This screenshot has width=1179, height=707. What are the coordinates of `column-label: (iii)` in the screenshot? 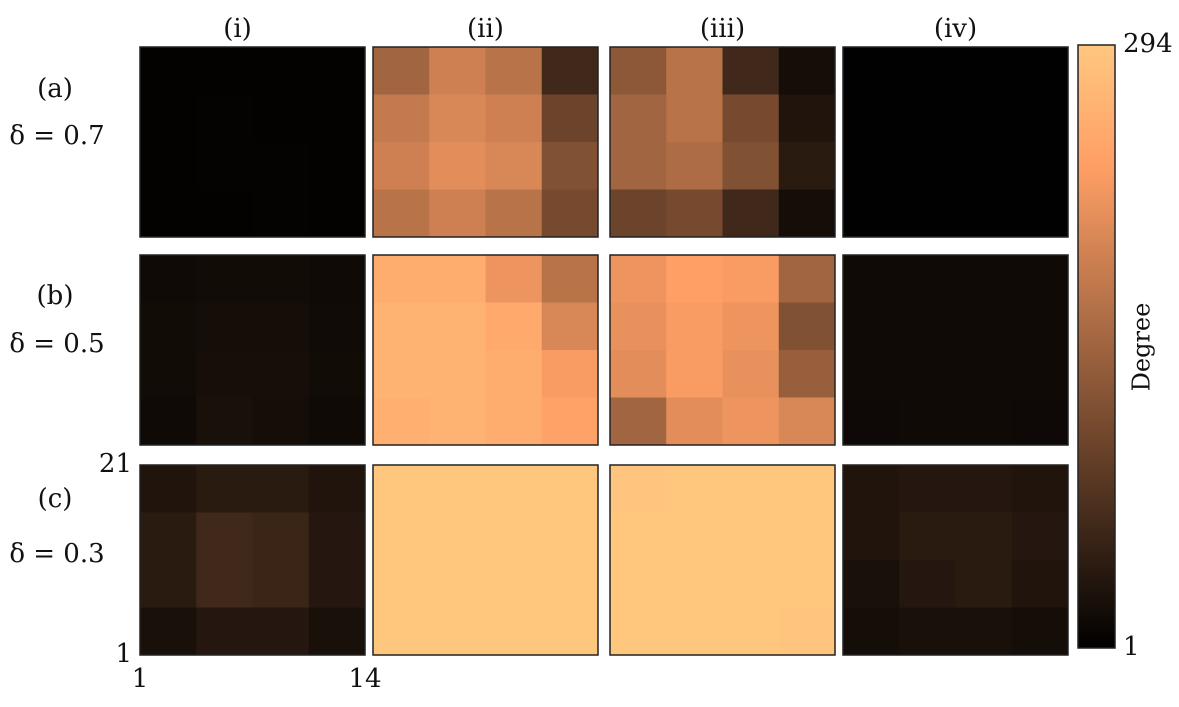 It's located at (722, 29).